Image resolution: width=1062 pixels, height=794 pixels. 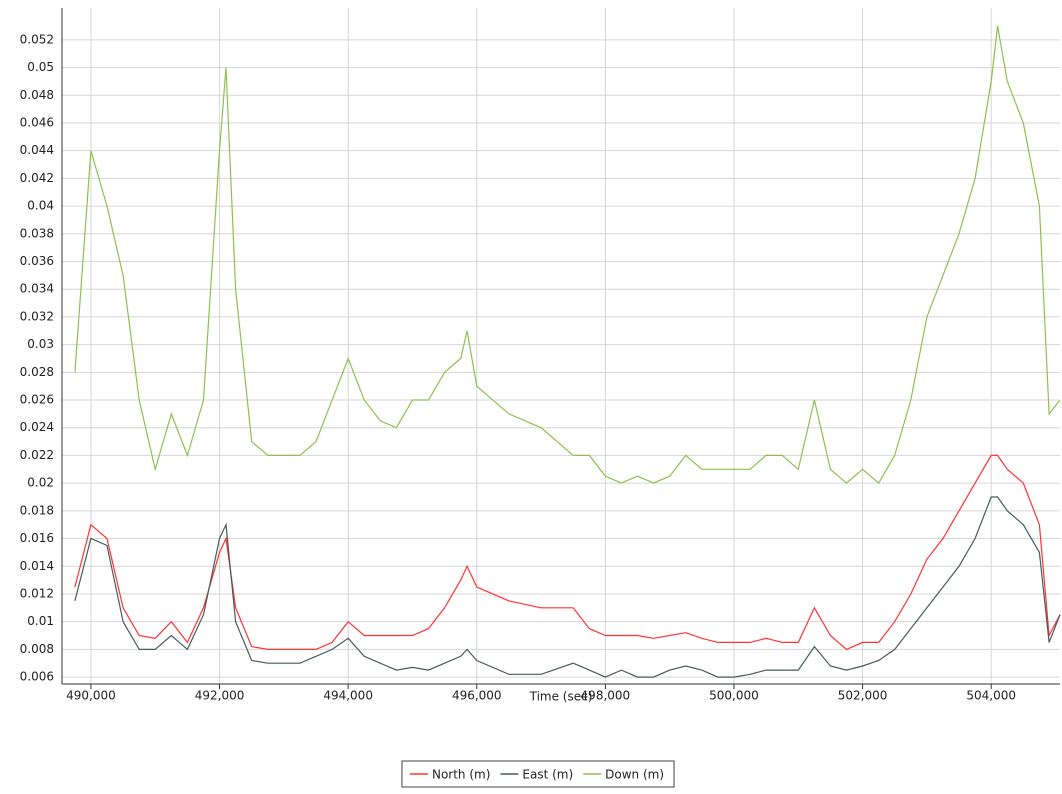 I want to click on y-tick-label: 0.02, so click(x=40, y=483).